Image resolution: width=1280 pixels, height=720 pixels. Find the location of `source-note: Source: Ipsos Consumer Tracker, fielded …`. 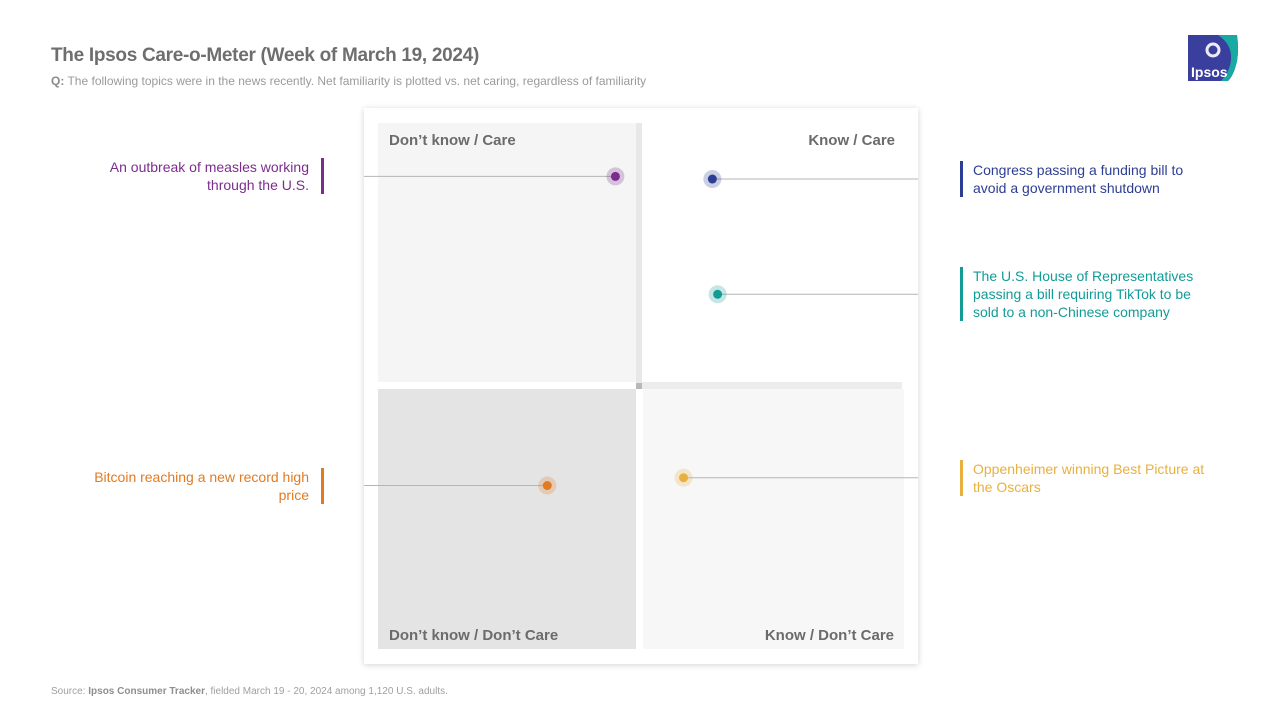

source-note: Source: Ipsos Consumer Tracker, fielded … is located at coordinates (249, 691).